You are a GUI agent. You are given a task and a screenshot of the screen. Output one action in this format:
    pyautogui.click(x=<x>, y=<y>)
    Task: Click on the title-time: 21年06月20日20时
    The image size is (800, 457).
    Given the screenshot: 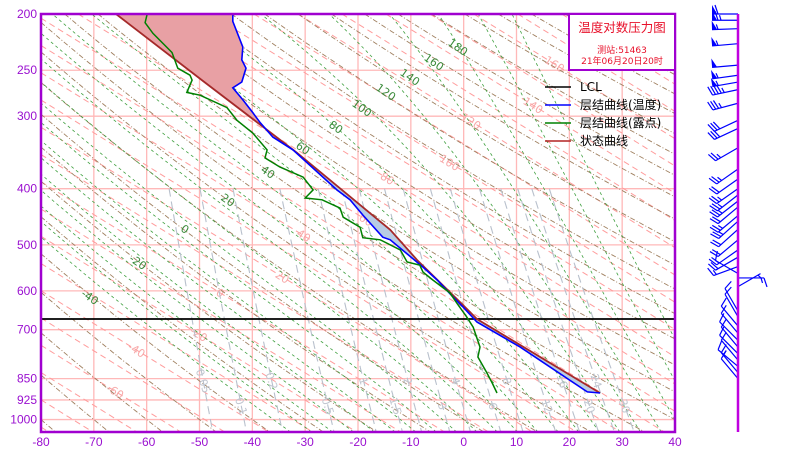 What is the action you would take?
    pyautogui.click(x=622, y=61)
    